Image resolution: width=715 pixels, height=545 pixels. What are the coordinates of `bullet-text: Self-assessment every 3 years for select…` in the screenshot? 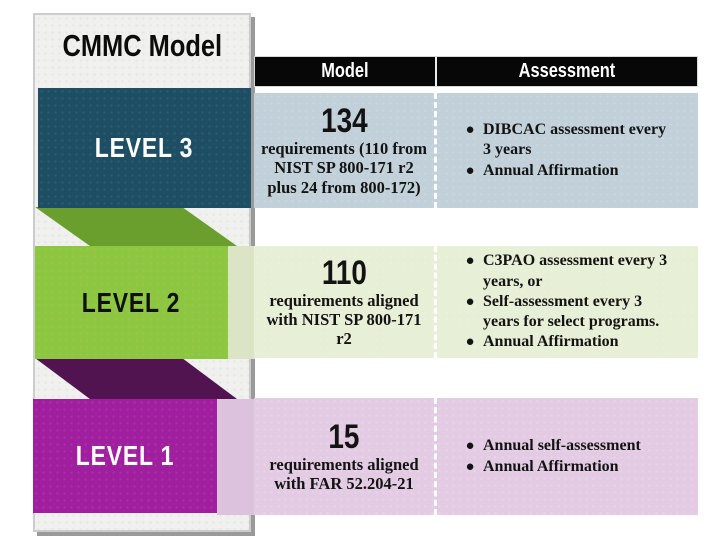 It's located at (571, 311).